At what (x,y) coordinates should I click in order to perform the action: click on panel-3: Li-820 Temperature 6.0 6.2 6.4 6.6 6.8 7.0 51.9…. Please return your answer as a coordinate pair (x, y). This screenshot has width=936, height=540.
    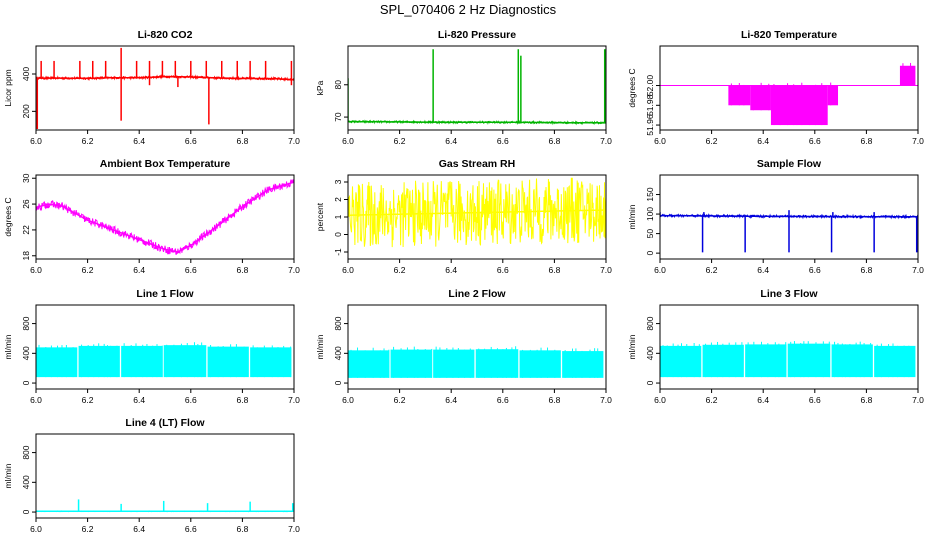
    Looking at the image, I should click on (775, 87).